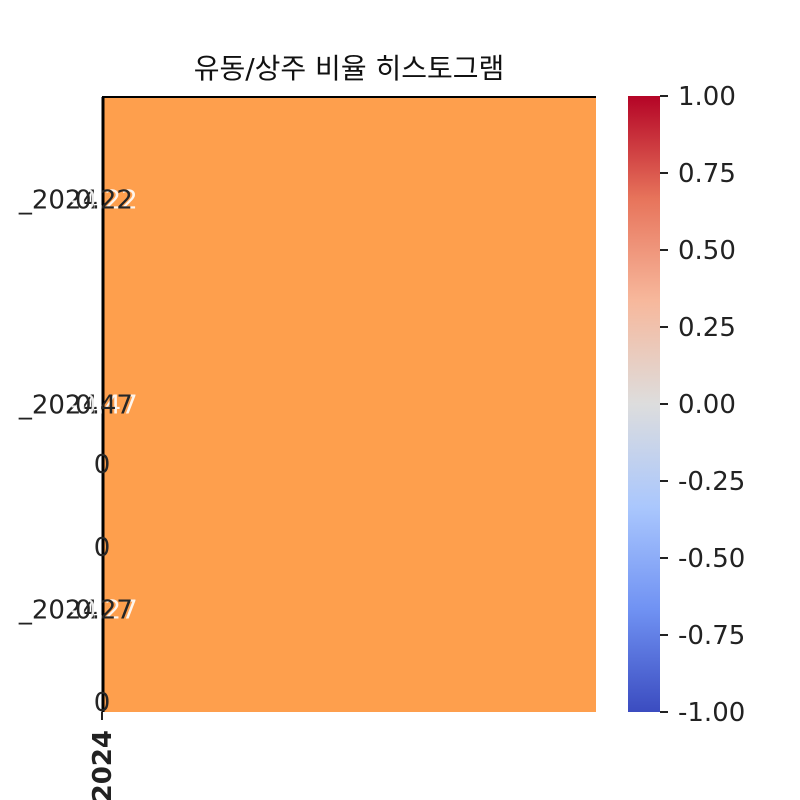  What do you see at coordinates (644, 404) in the screenshot?
I see `colorbar-gradient` at bounding box center [644, 404].